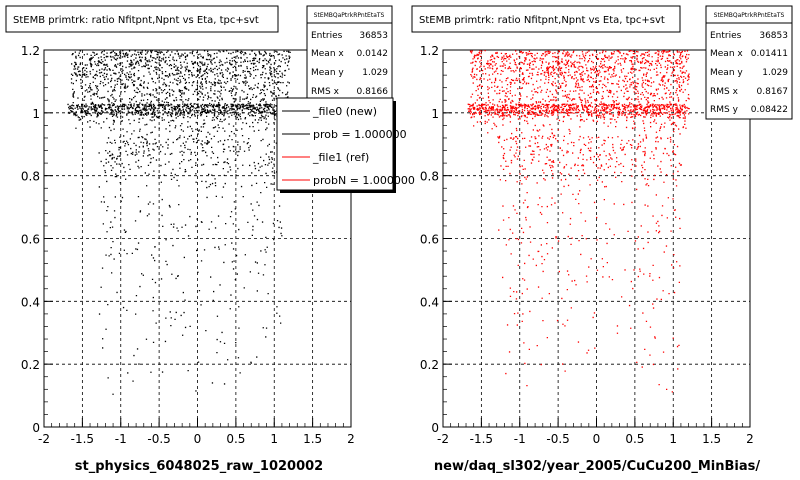 This screenshot has height=480, width=800. What do you see at coordinates (335, 144) in the screenshot?
I see `legend-frame` at bounding box center [335, 144].